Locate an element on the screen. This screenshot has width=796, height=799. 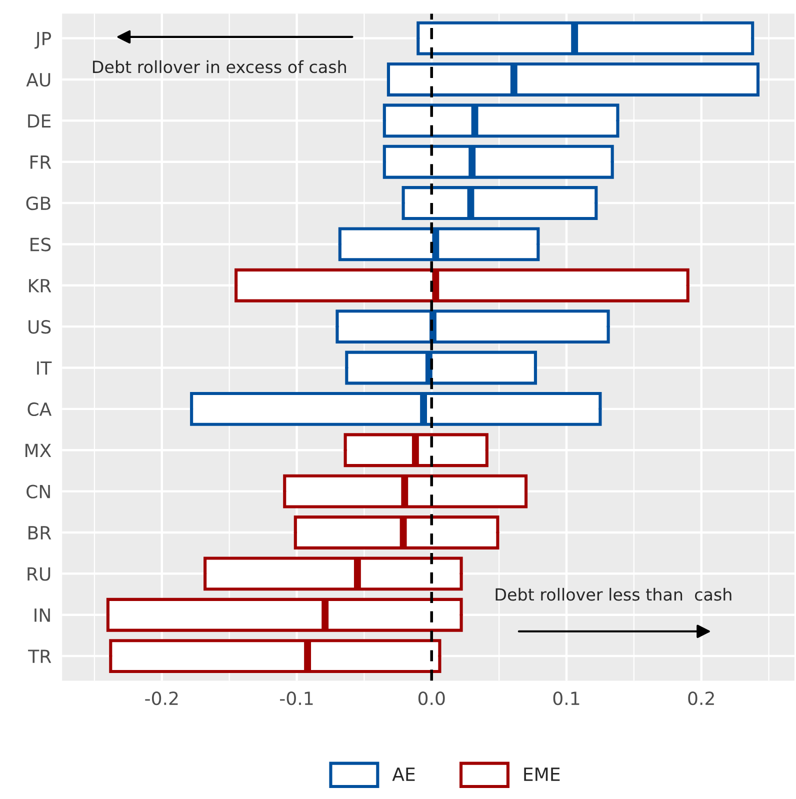
x-tick-label: 0.1 is located at coordinates (566, 698).